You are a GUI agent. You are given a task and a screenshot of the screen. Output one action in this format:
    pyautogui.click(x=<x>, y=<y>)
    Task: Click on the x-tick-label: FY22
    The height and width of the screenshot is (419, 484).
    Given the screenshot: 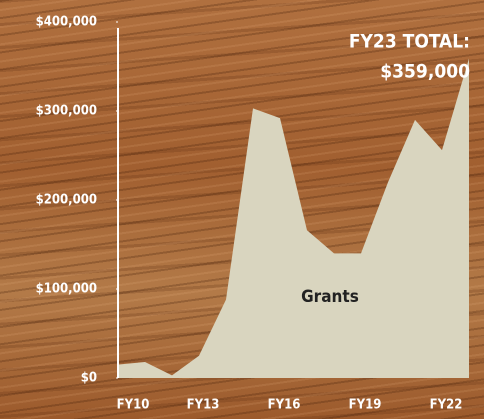 What is the action you would take?
    pyautogui.click(x=446, y=405)
    